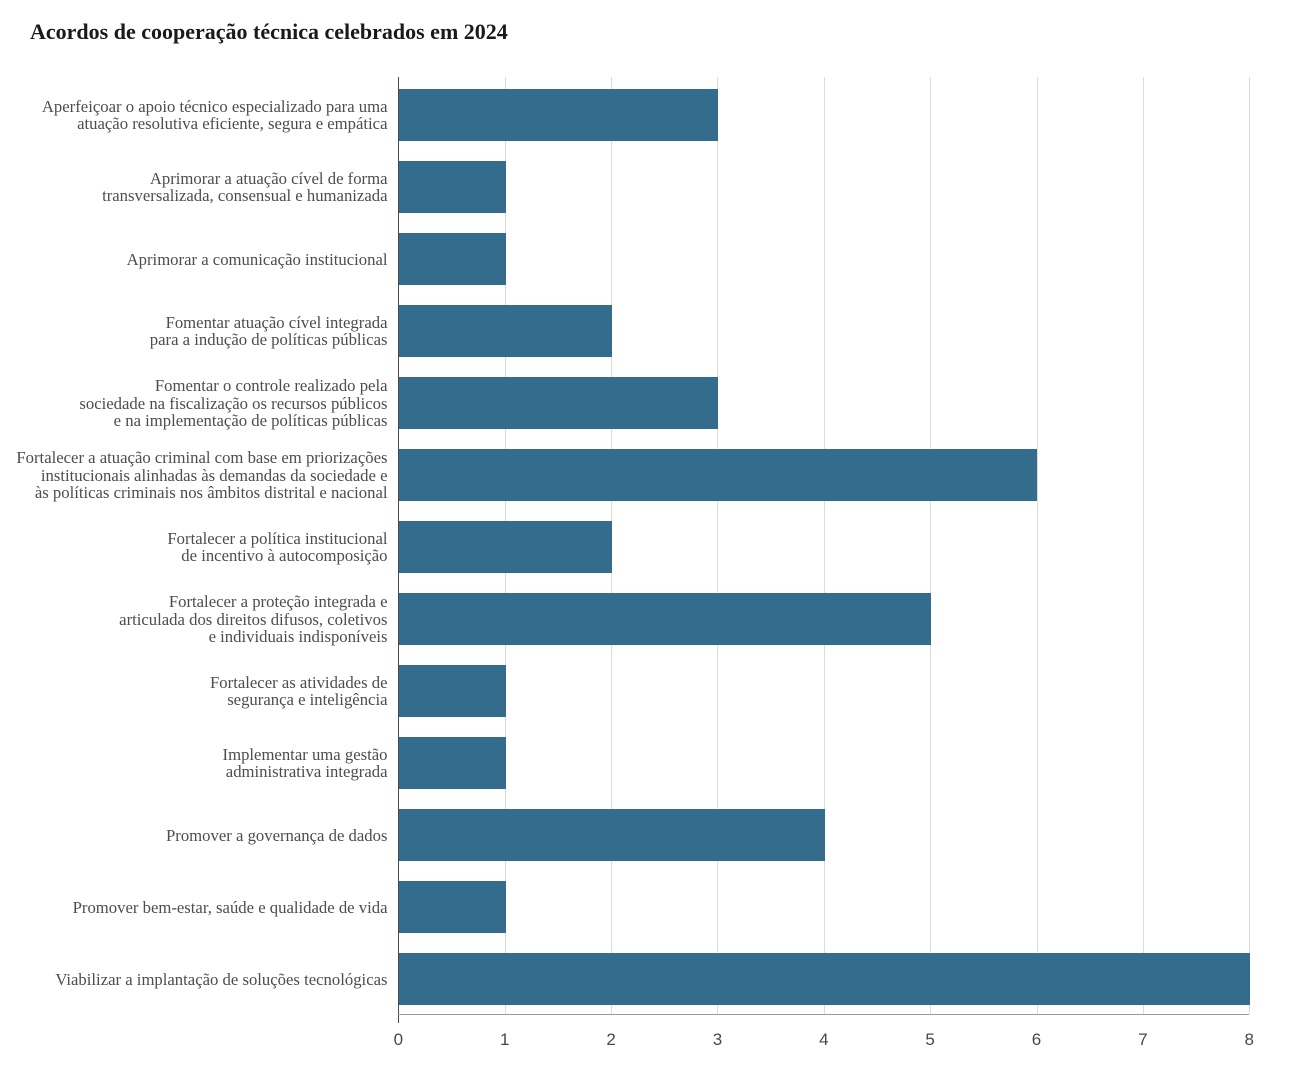  What do you see at coordinates (1143, 1039) in the screenshot?
I see `x-tick-label-7: 7` at bounding box center [1143, 1039].